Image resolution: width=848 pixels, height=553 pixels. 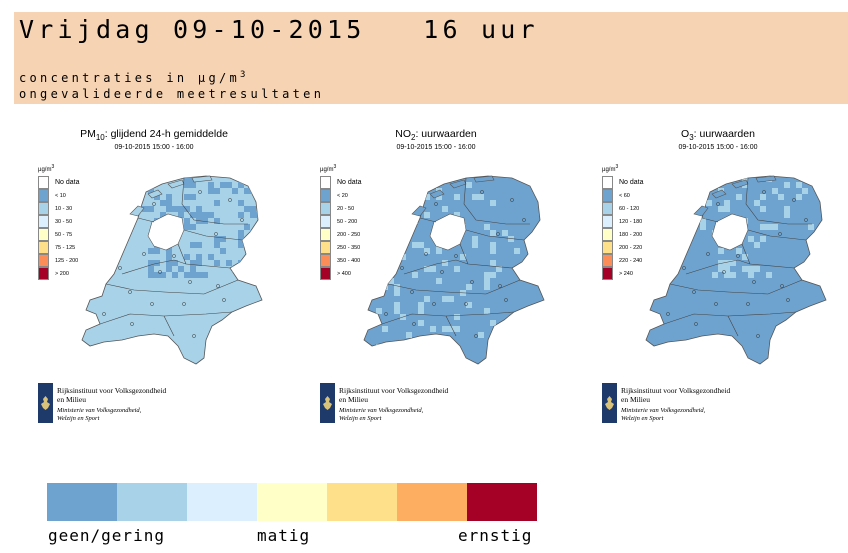 I want to click on legend-entry: 125 - 200, so click(x=59, y=260).